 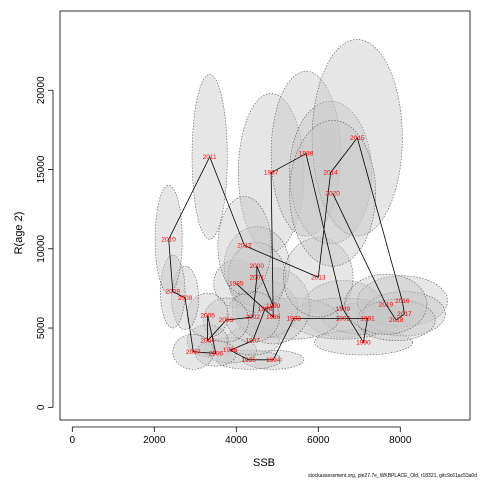 What do you see at coordinates (173, 292) in the screenshot?
I see `year-label-2009: 2009` at bounding box center [173, 292].